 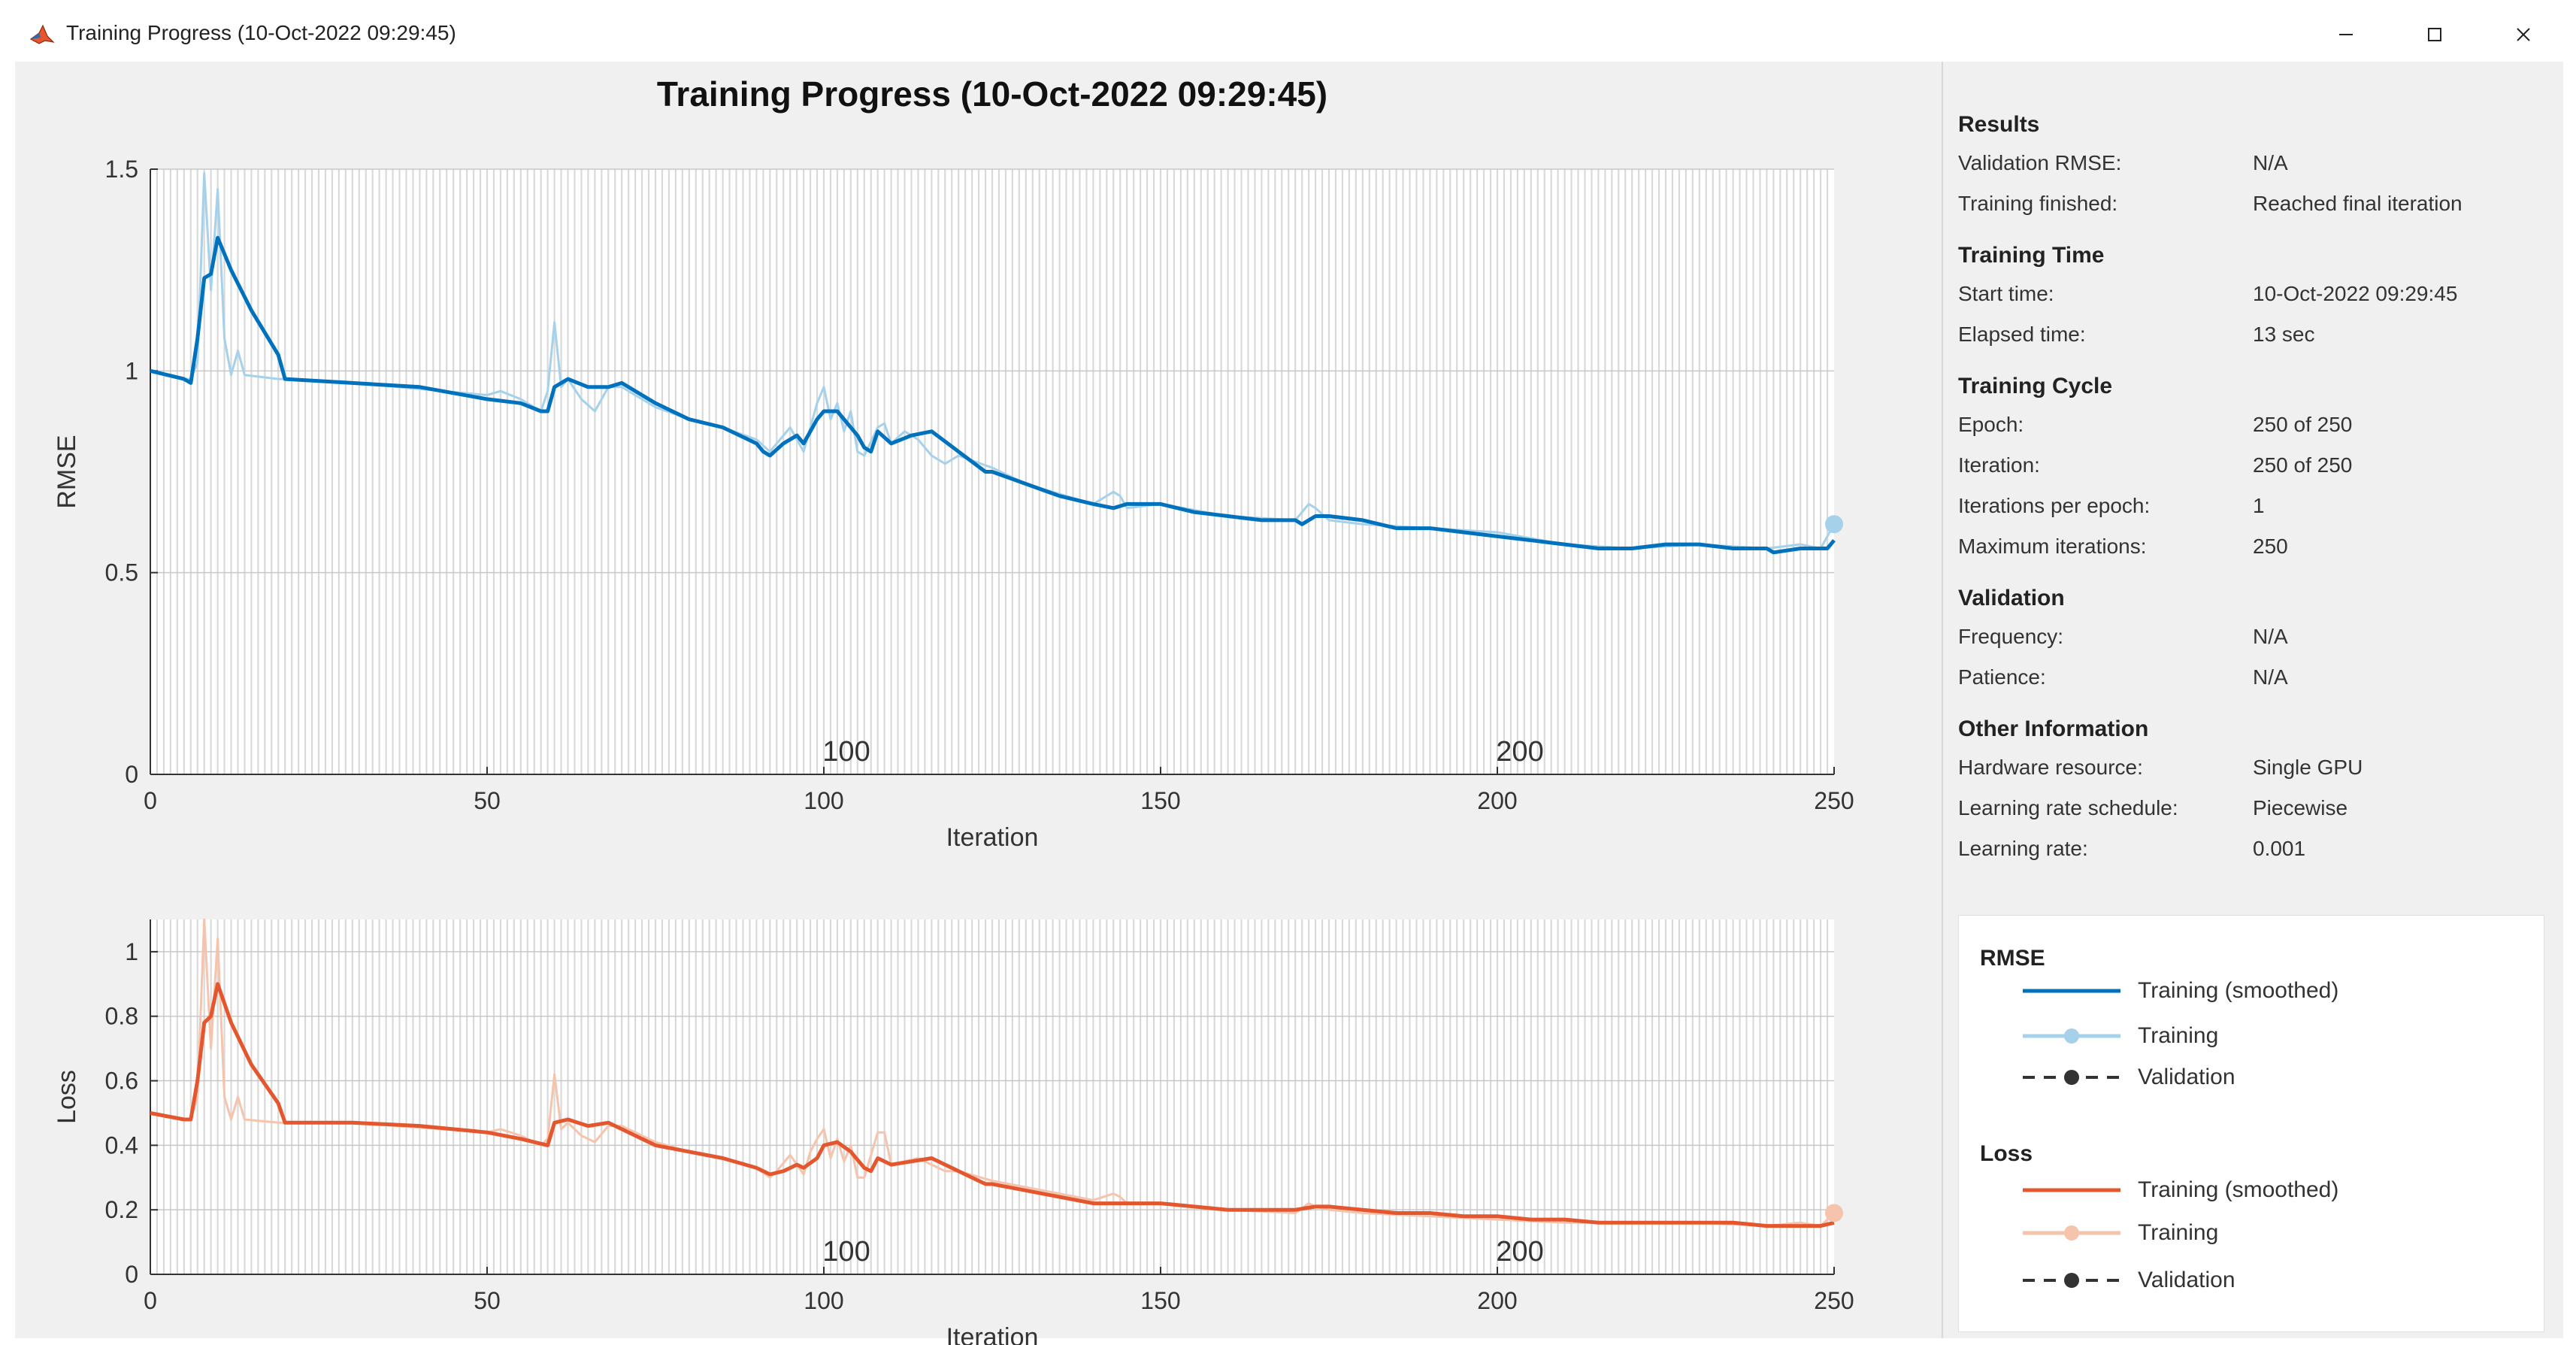 I want to click on info-label: Training finished:, so click(x=2038, y=203).